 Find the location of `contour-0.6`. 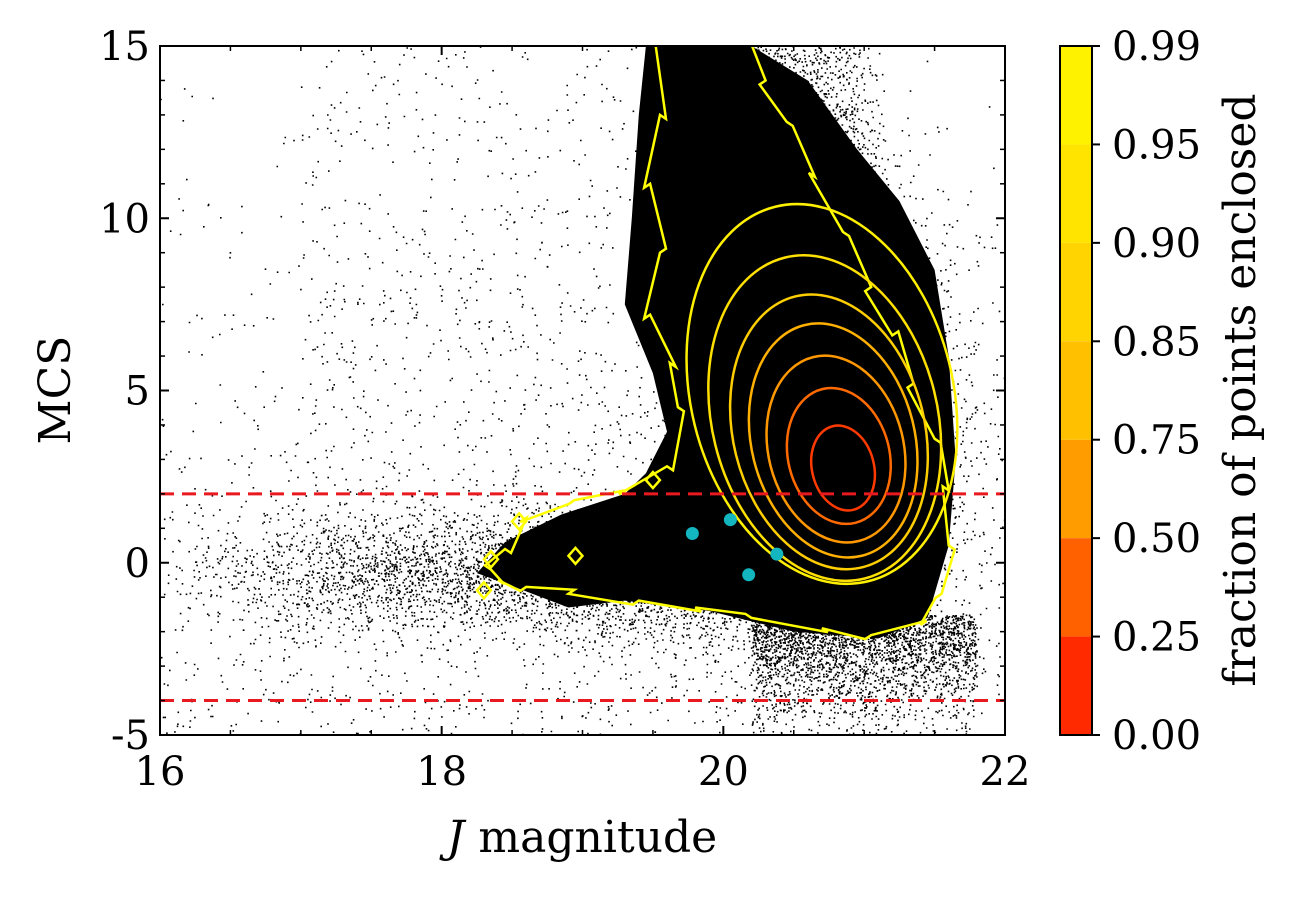

contour-0.6 is located at coordinates (836, 449).